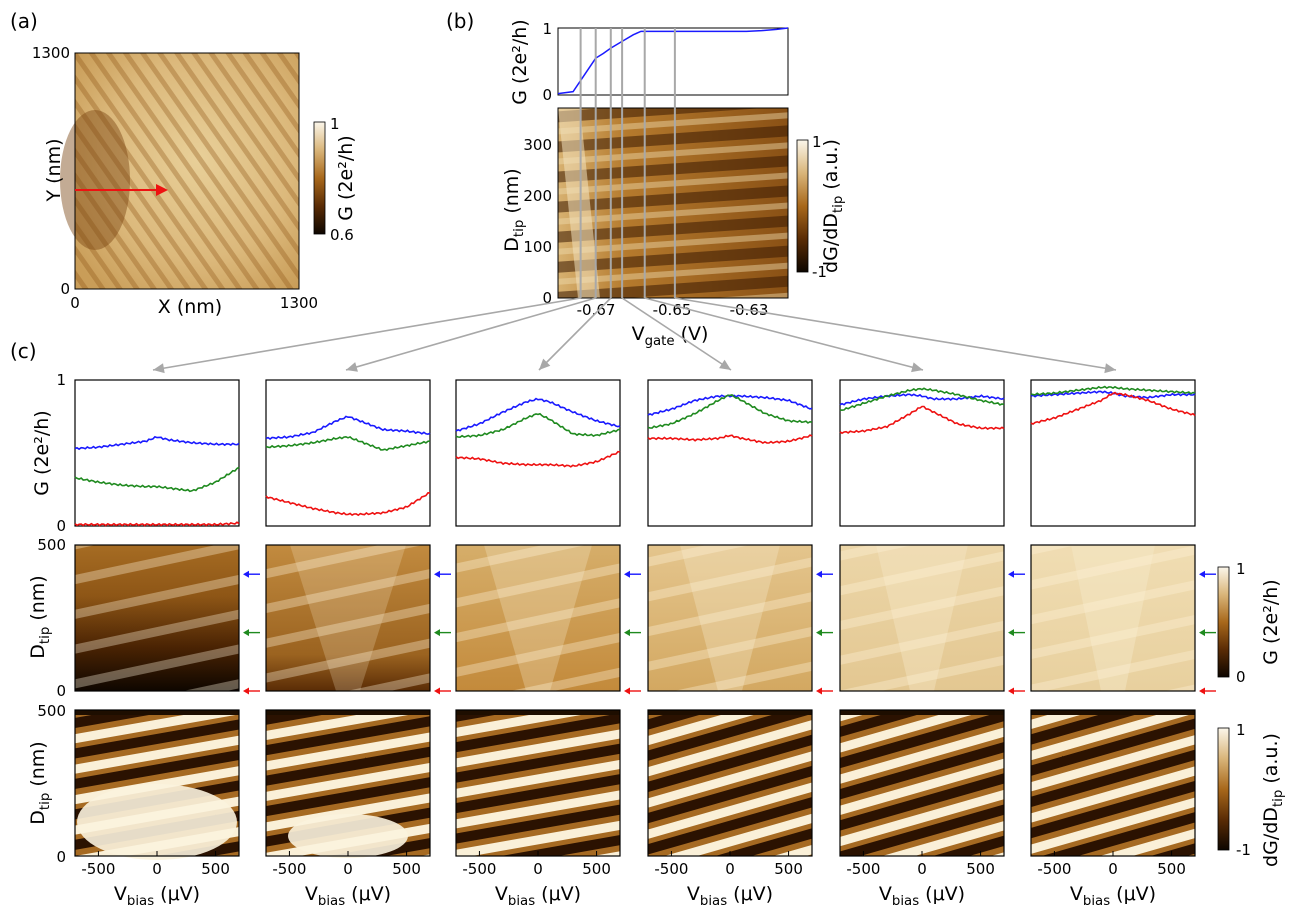  Describe the element at coordinates (596, 869) in the screenshot. I see `c-x-tick-3-2: 500` at that location.